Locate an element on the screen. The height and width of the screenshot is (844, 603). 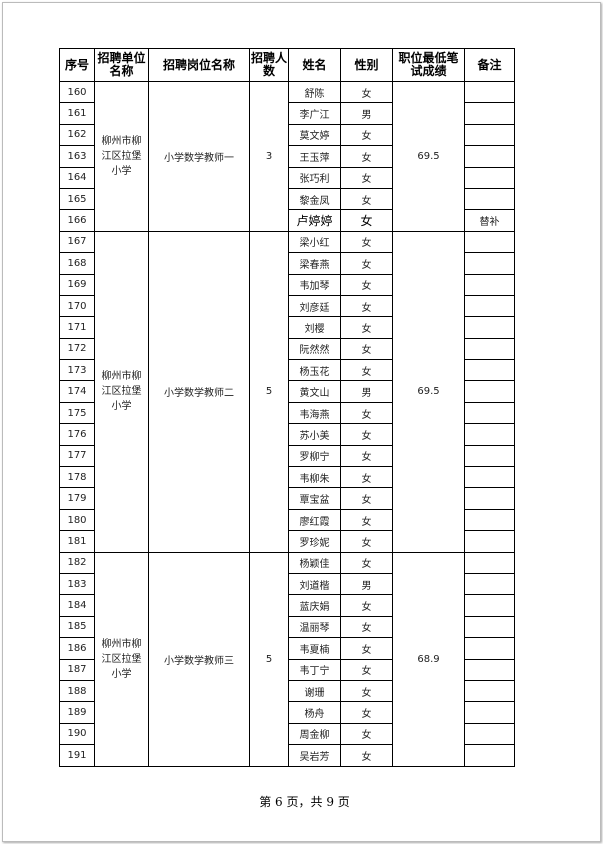
table-row: 191 吴岩芳女 is located at coordinates (287, 755).